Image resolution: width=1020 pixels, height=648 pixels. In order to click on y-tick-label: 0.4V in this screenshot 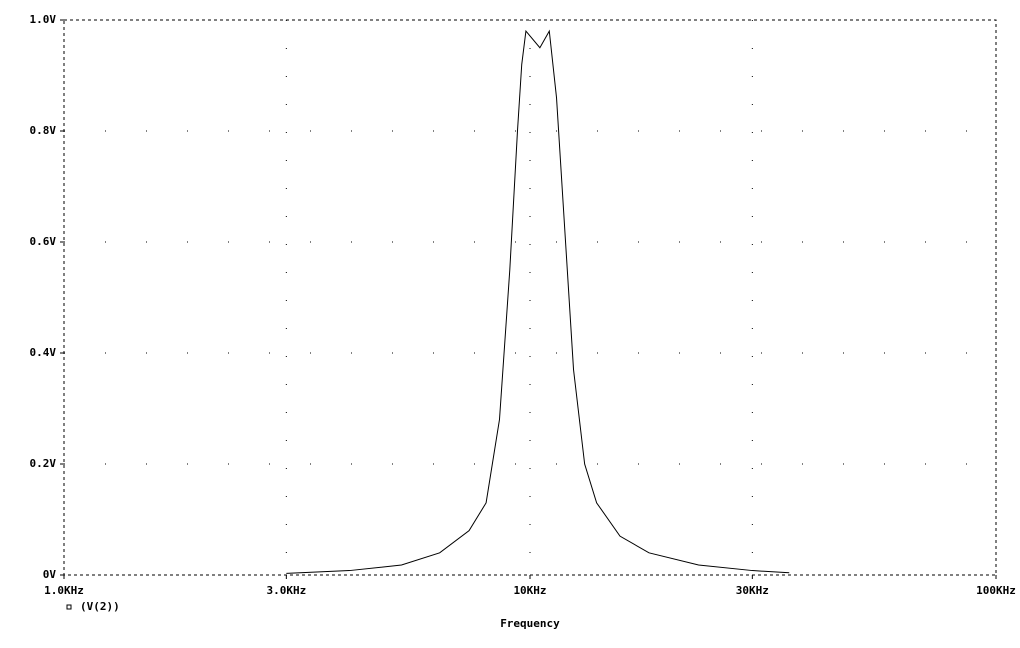, I will do `click(43, 352)`.